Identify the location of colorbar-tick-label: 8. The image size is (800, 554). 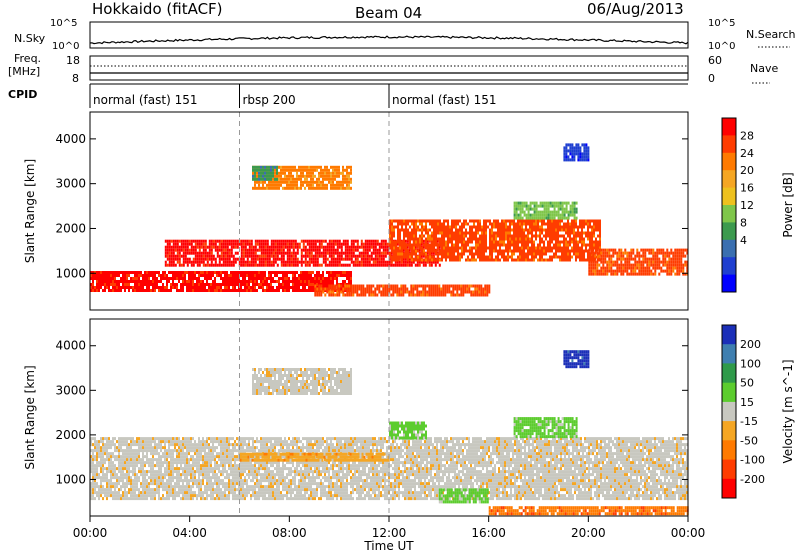
(743, 222).